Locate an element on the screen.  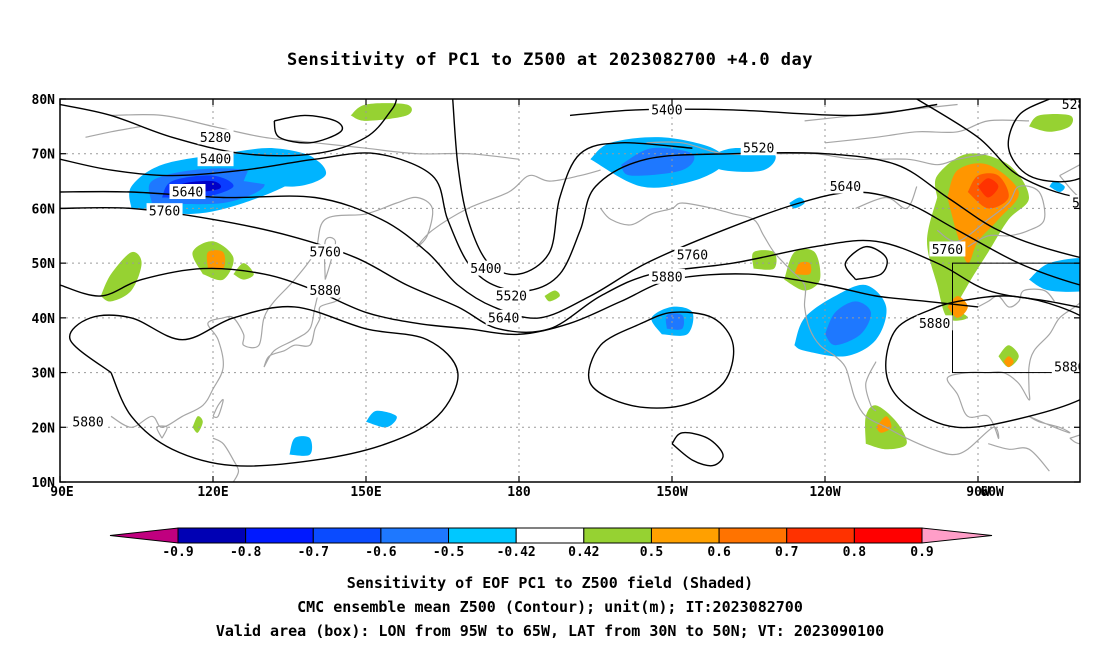
colorbar-label: 0.42 is located at coordinates (583, 552).